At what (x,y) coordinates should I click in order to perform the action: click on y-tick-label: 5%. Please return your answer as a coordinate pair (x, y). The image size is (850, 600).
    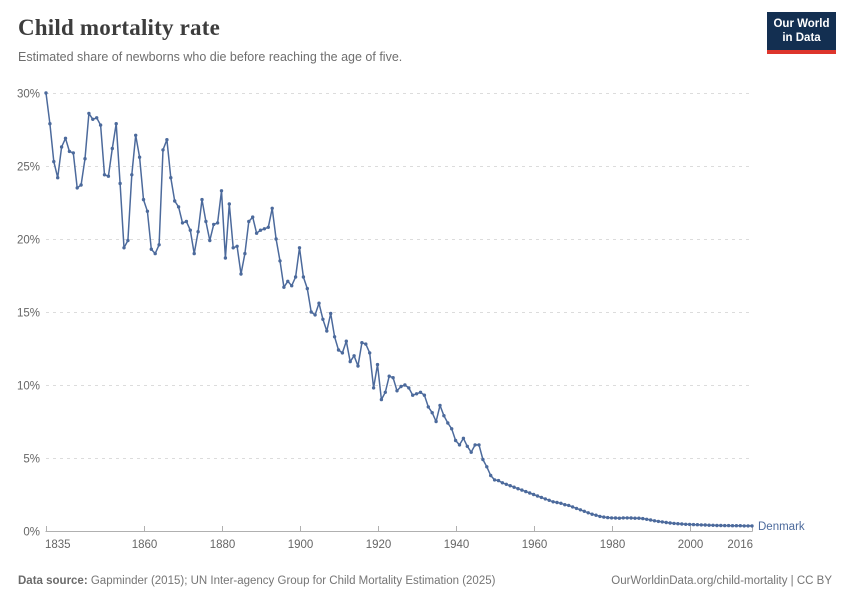
    Looking at the image, I should click on (31, 460).